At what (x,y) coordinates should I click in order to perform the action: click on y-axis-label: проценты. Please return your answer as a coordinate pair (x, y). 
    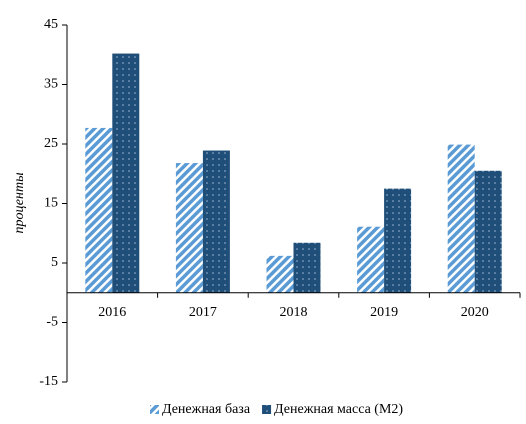
    Looking at the image, I should click on (19, 202).